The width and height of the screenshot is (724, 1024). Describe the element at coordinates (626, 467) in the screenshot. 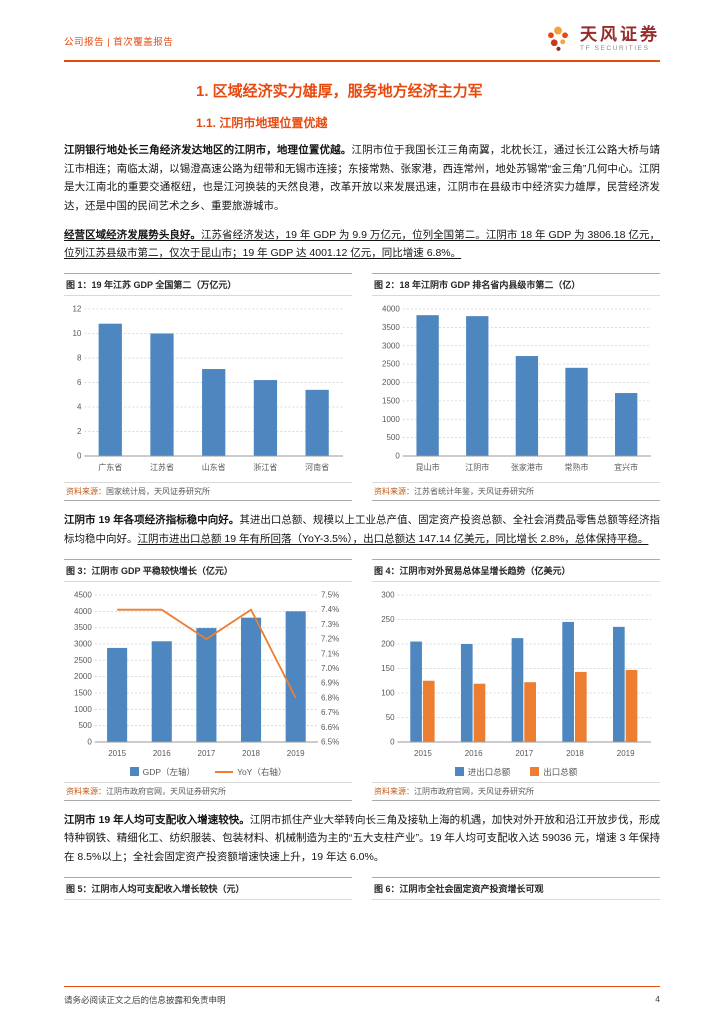

I see `svg-text: 宜兴市` at that location.